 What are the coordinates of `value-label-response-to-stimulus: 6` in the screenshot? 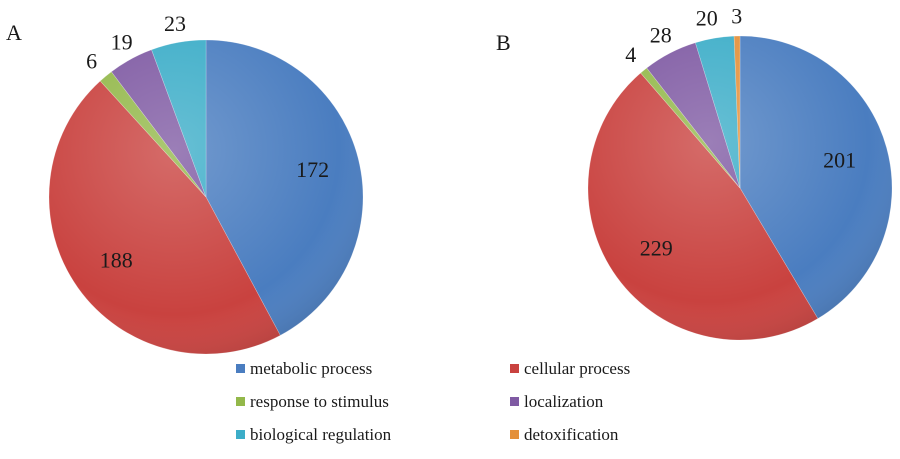 It's located at (91, 61).